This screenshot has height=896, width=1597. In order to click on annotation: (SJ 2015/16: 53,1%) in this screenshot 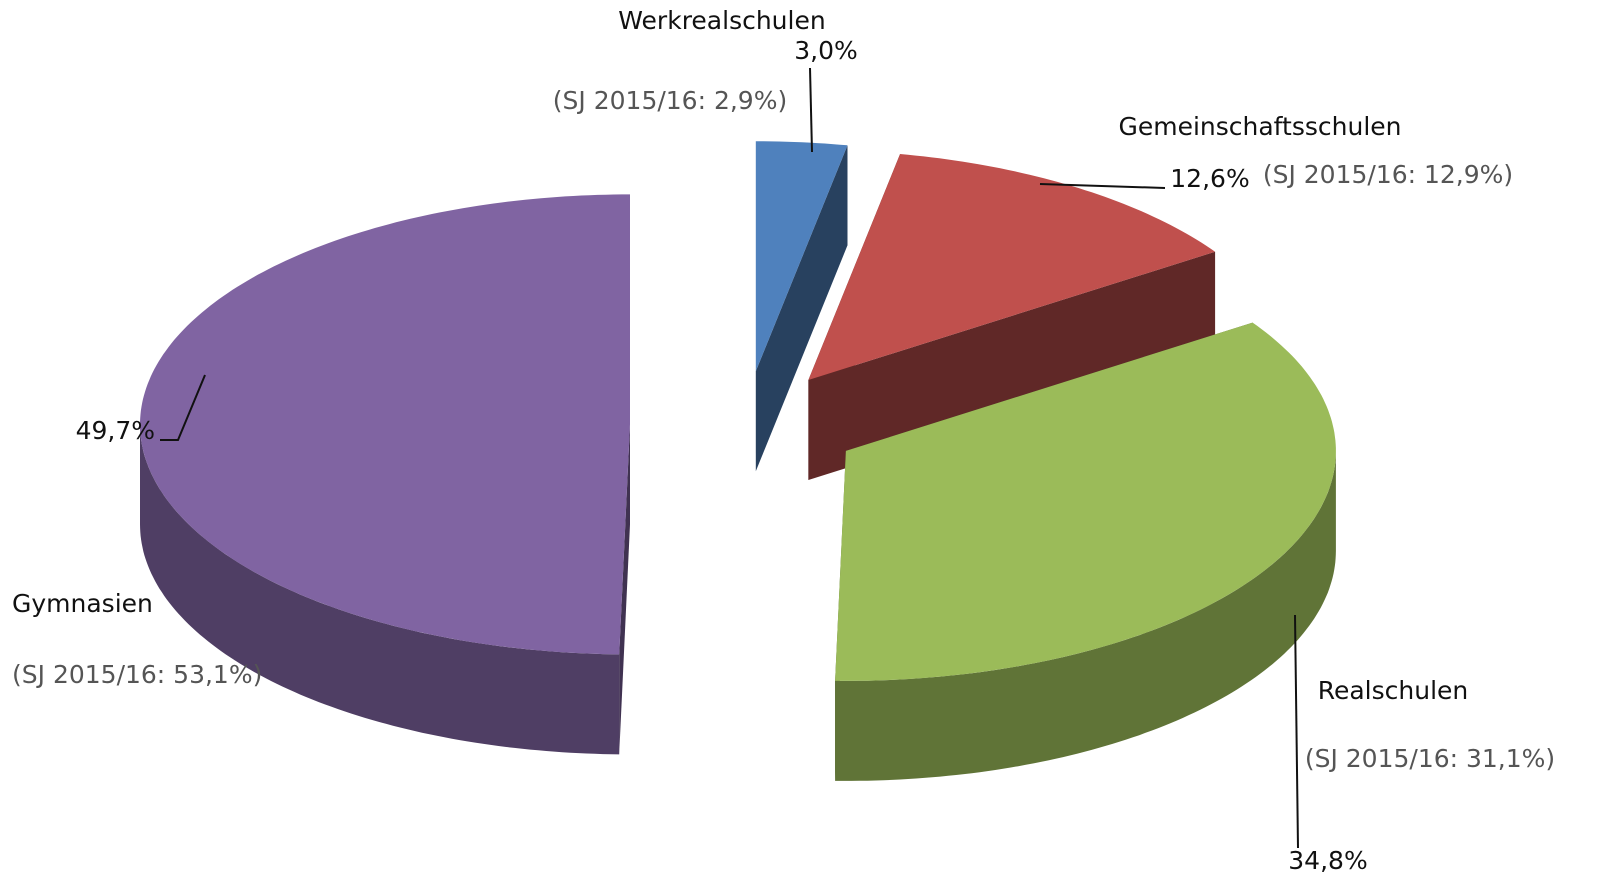, I will do `click(137, 674)`.